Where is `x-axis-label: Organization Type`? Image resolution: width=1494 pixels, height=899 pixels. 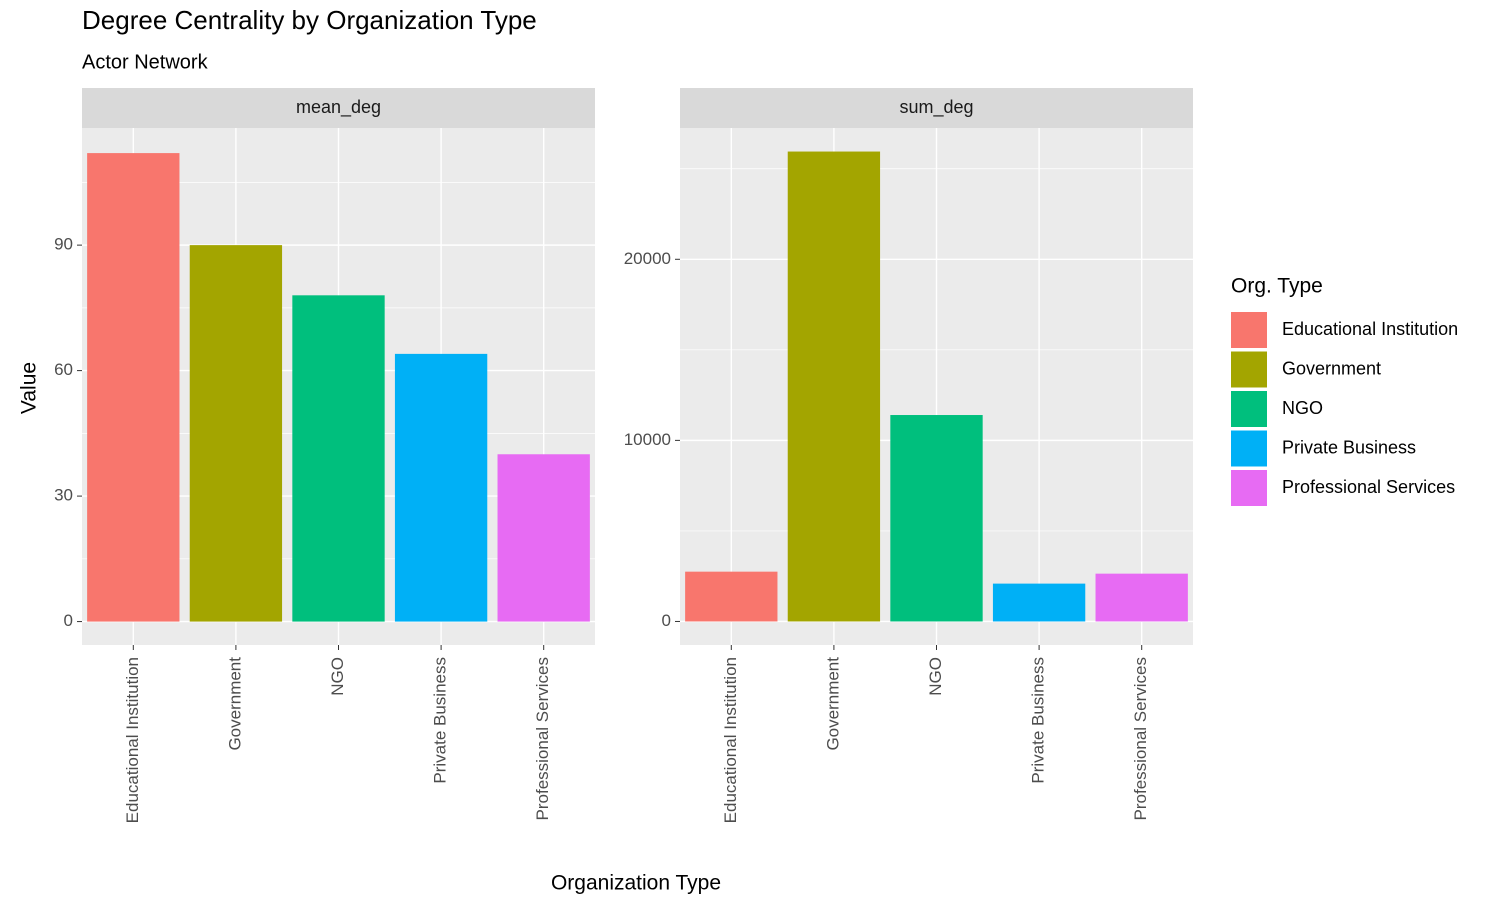 x-axis-label: Organization Type is located at coordinates (636, 883).